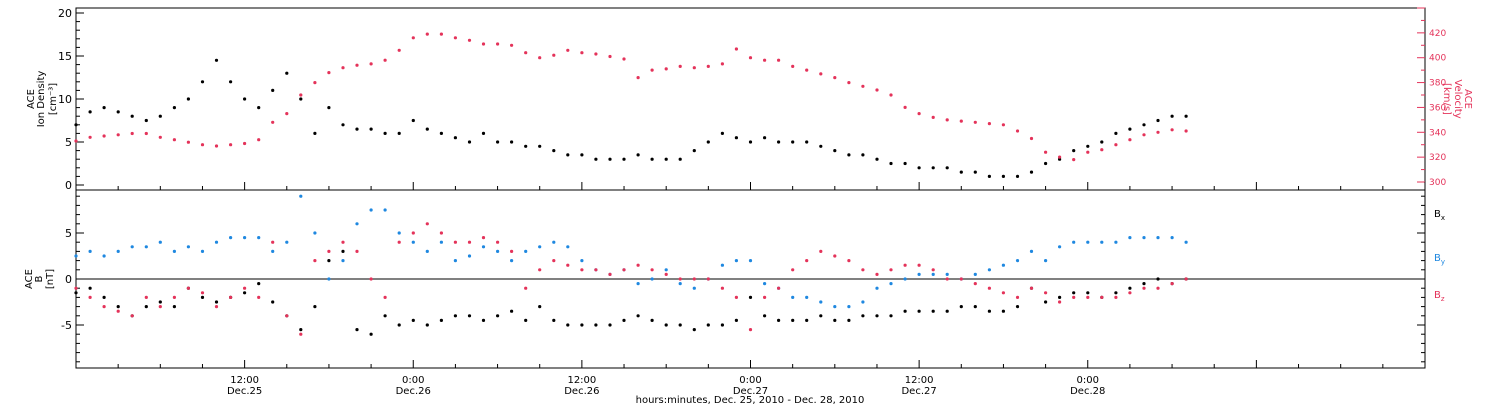  What do you see at coordinates (413, 391) in the screenshot?
I see `x-tick-label-date: Dec.26` at bounding box center [413, 391].